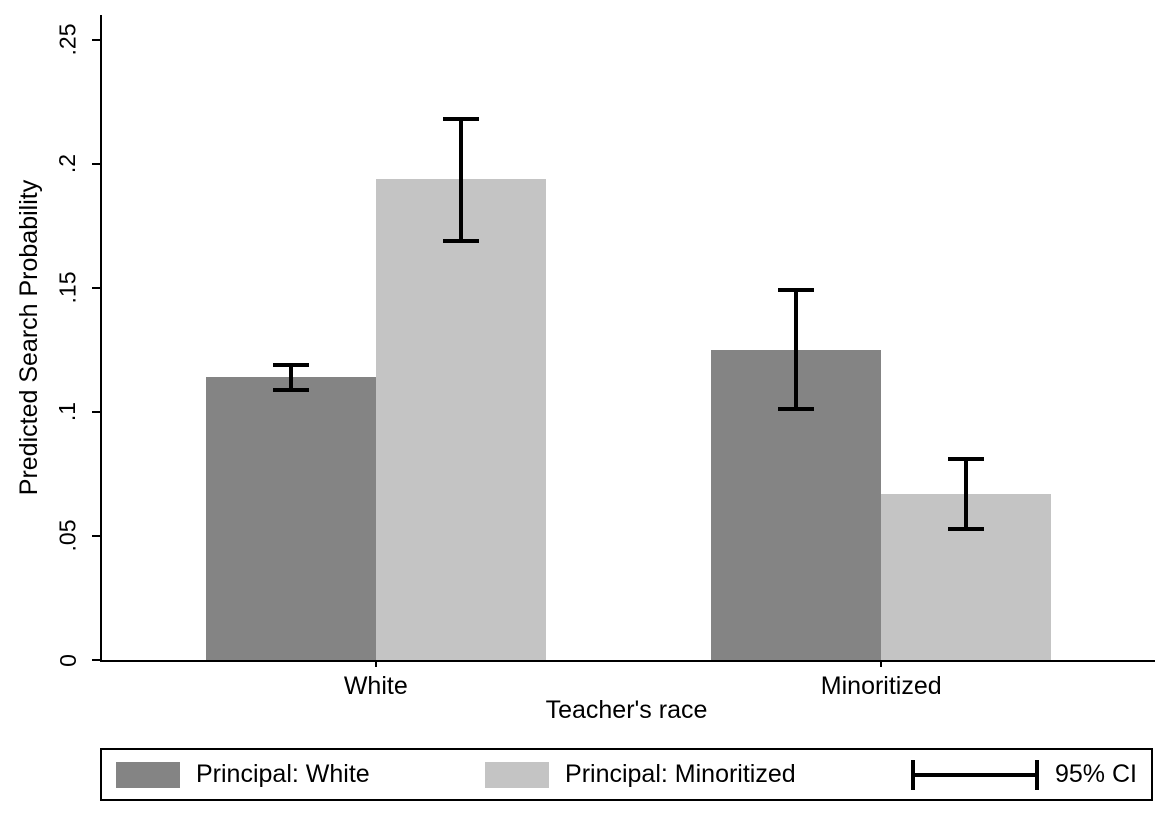  What do you see at coordinates (29, 337) in the screenshot?
I see `y-axis-title: Predicted Search Probability` at bounding box center [29, 337].